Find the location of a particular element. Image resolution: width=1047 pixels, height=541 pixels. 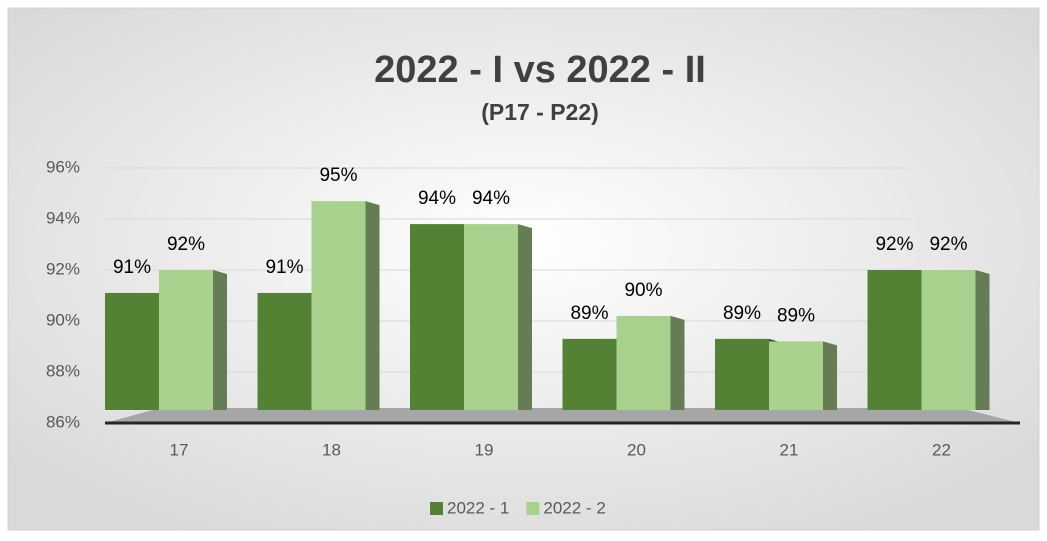

x-tick-label: 22 is located at coordinates (941, 449).